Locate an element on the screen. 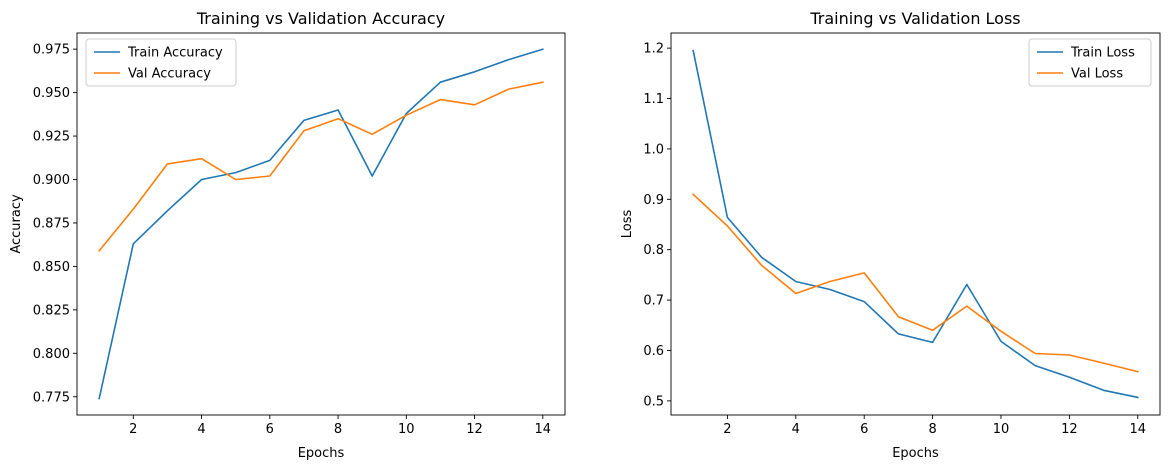 The height and width of the screenshot is (470, 1173). y-tick-label: 0.825 is located at coordinates (51, 310).